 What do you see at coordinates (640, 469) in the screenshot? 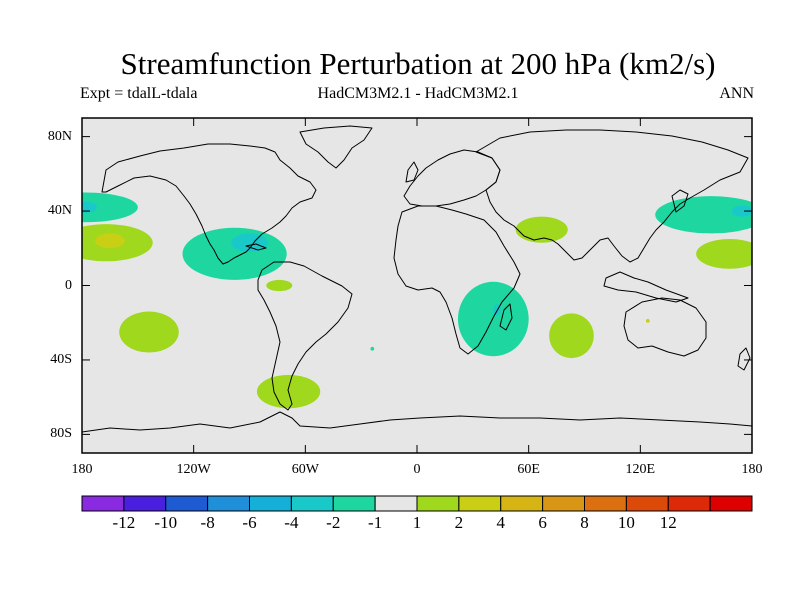
I see `x-tick-label-5: 120E` at bounding box center [640, 469].